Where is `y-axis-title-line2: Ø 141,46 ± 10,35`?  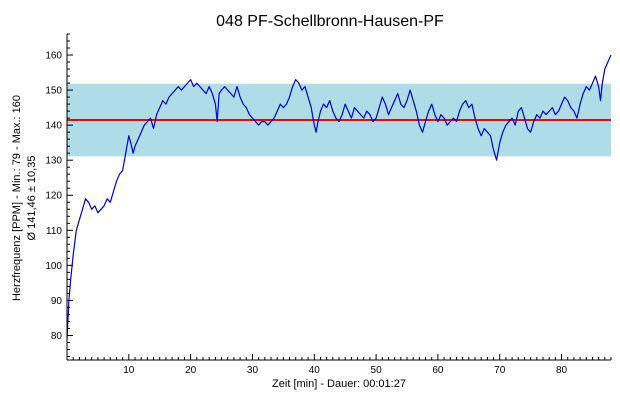
y-axis-title-line2: Ø 141,46 ± 10,35 is located at coordinates (32, 198).